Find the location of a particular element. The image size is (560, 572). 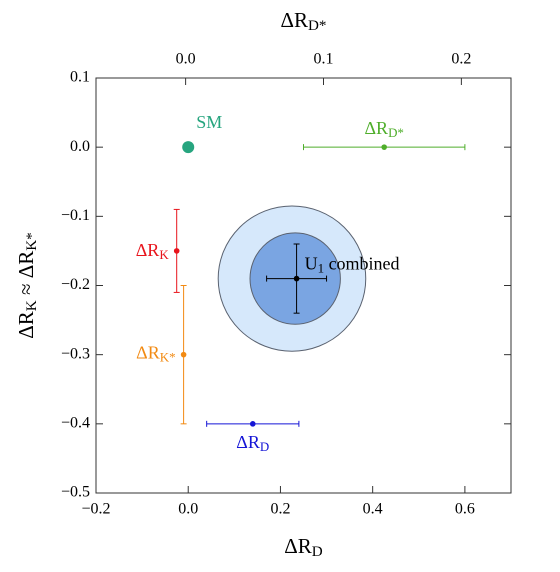

x-axis-label-part: D is located at coordinates (317, 552).